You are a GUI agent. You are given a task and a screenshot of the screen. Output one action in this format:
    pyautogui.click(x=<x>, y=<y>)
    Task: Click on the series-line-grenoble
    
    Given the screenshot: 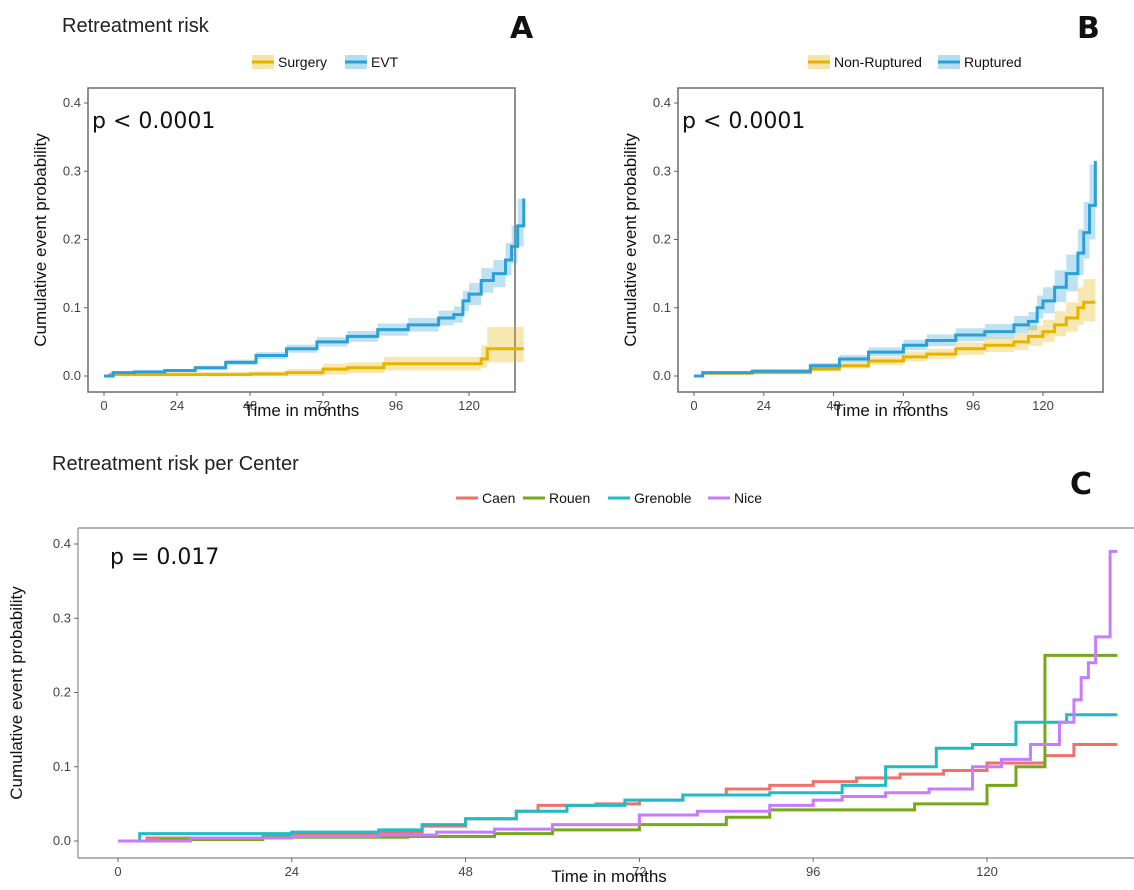 What is the action you would take?
    pyautogui.click(x=618, y=778)
    